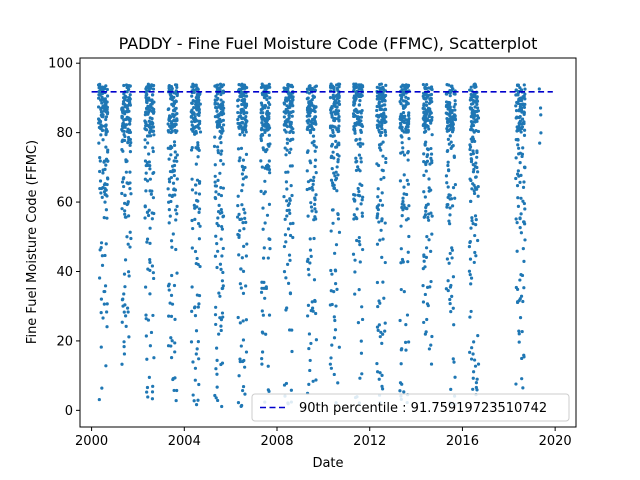 The height and width of the screenshot is (480, 640). What do you see at coordinates (369, 441) in the screenshot?
I see `x-tick-label: 2012` at bounding box center [369, 441].